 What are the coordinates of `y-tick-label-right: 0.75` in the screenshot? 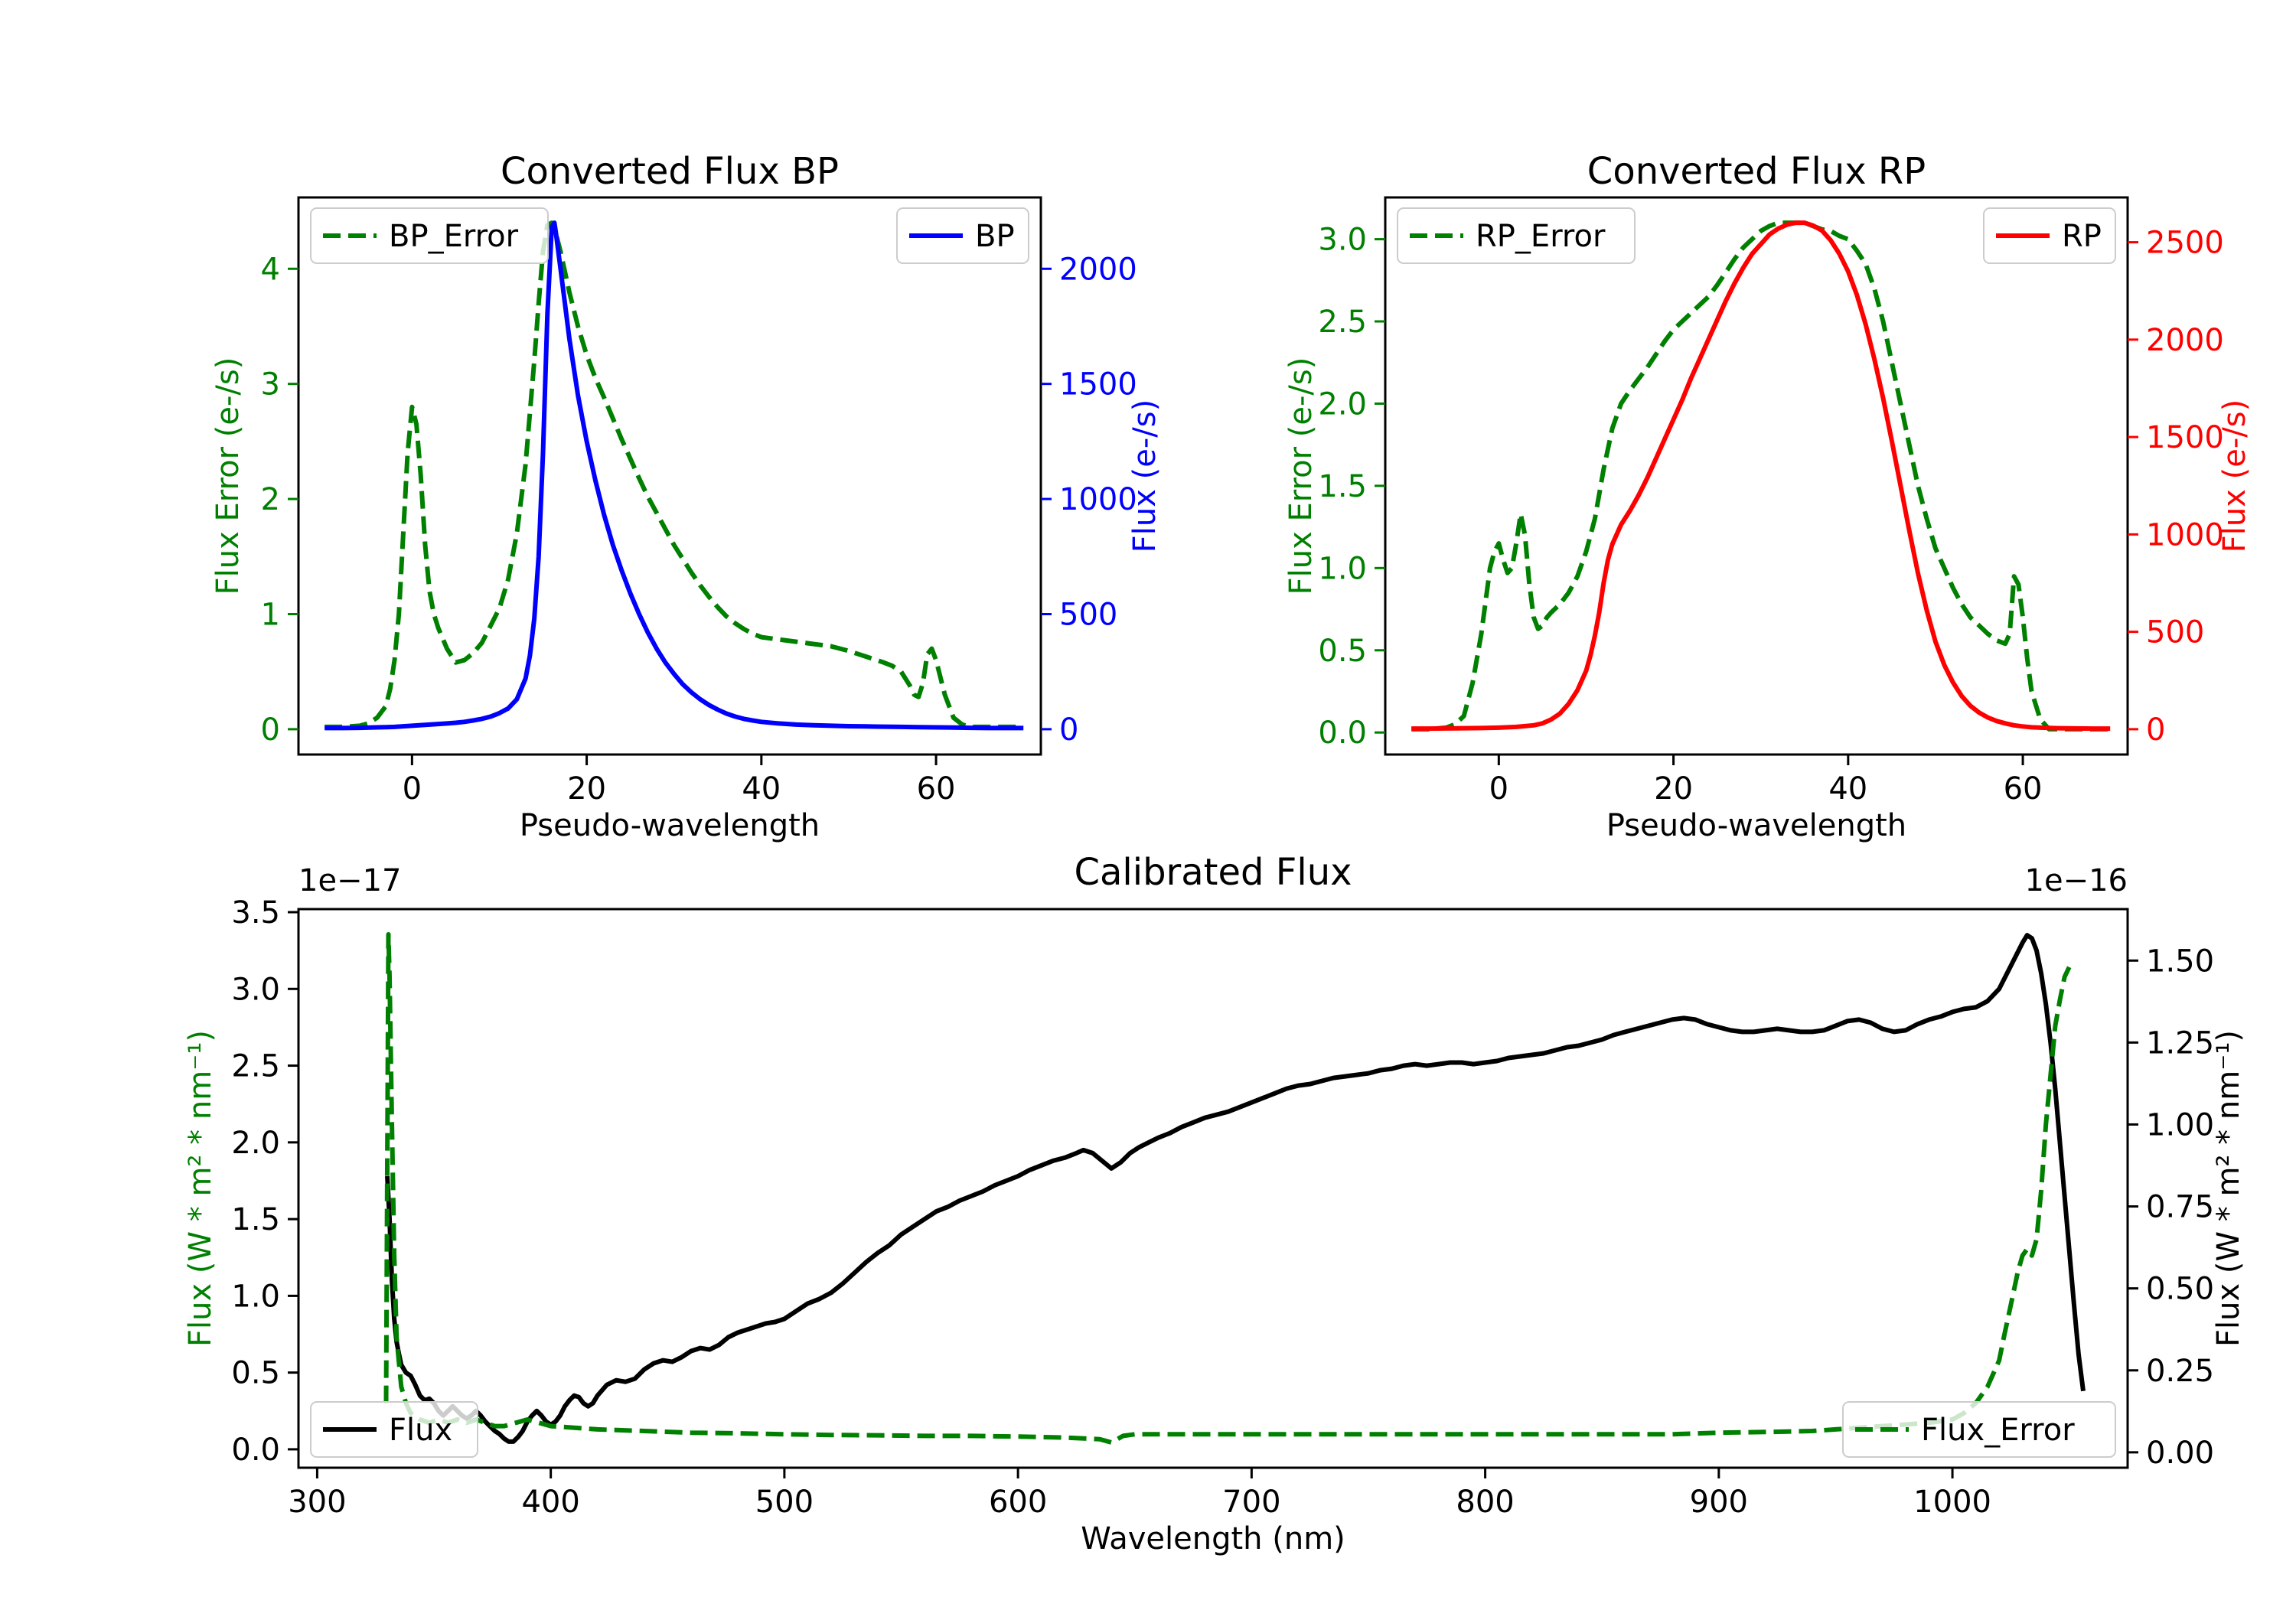 It's located at (2180, 1207).